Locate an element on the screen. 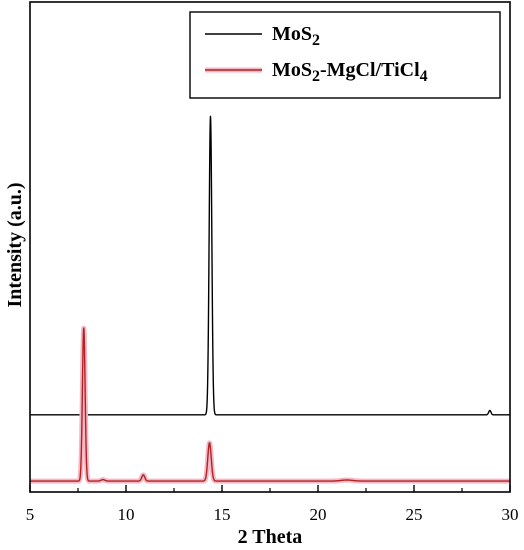  x-axis-label: 2 Theta is located at coordinates (270, 537).